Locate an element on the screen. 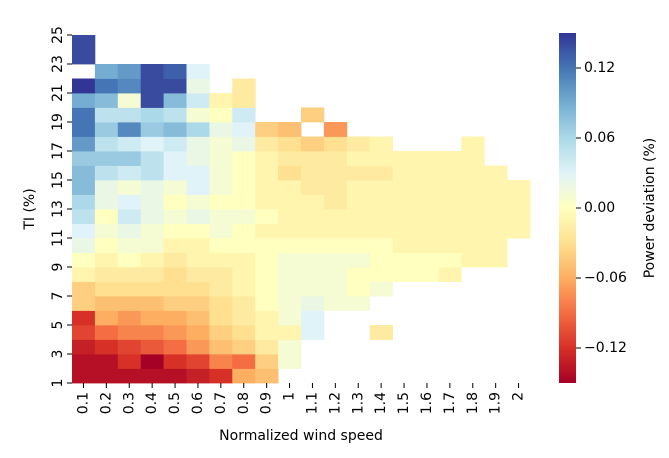 The image size is (669, 458). y-tick-label: 11 is located at coordinates (58, 238).